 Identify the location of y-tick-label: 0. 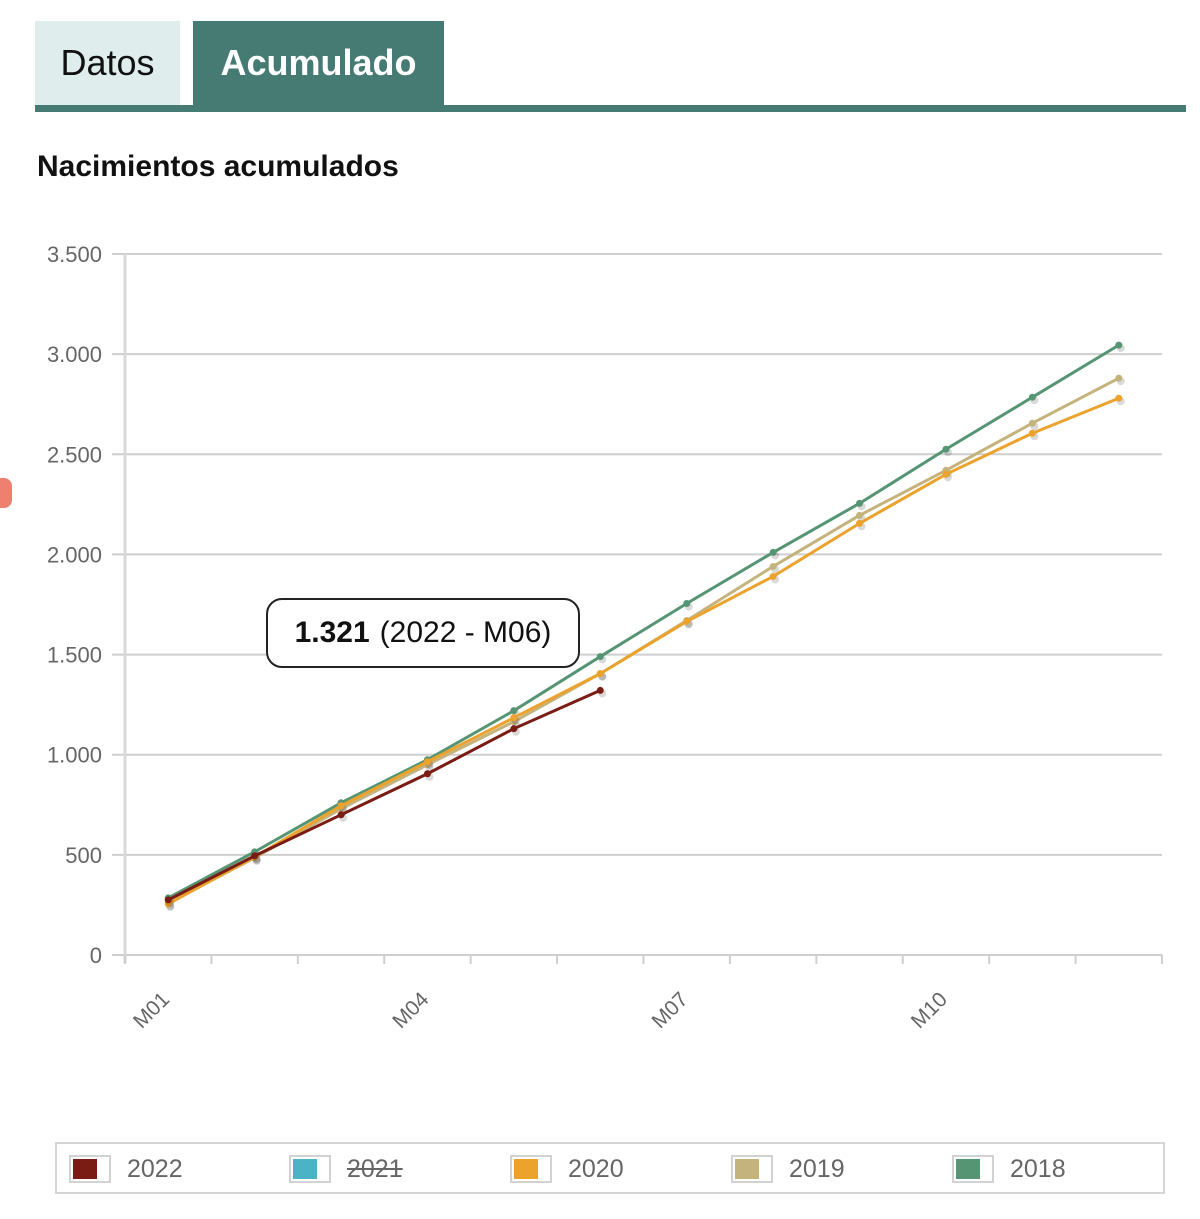
(96, 955).